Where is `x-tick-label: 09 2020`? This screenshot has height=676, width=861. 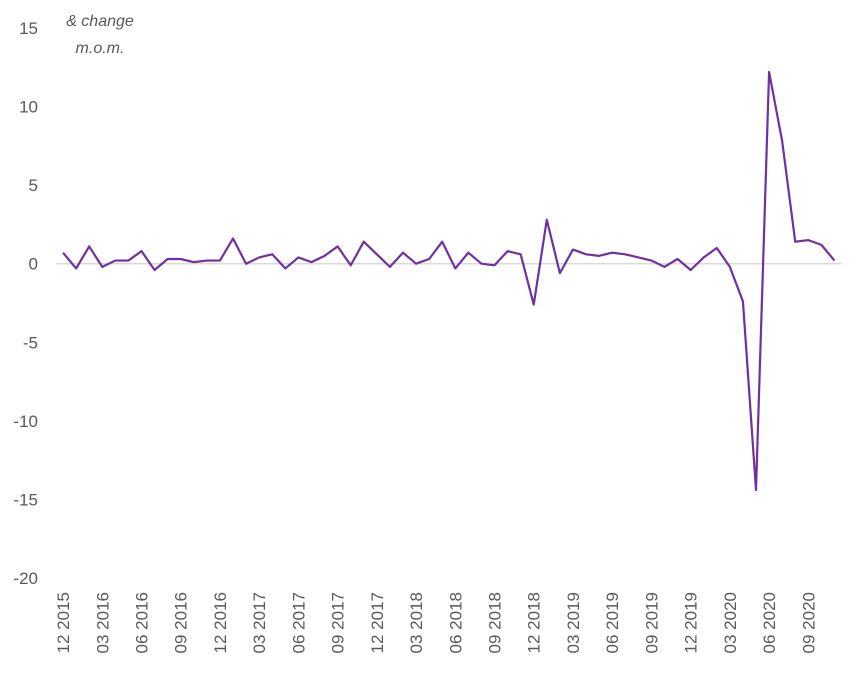 x-tick-label: 09 2020 is located at coordinates (808, 622).